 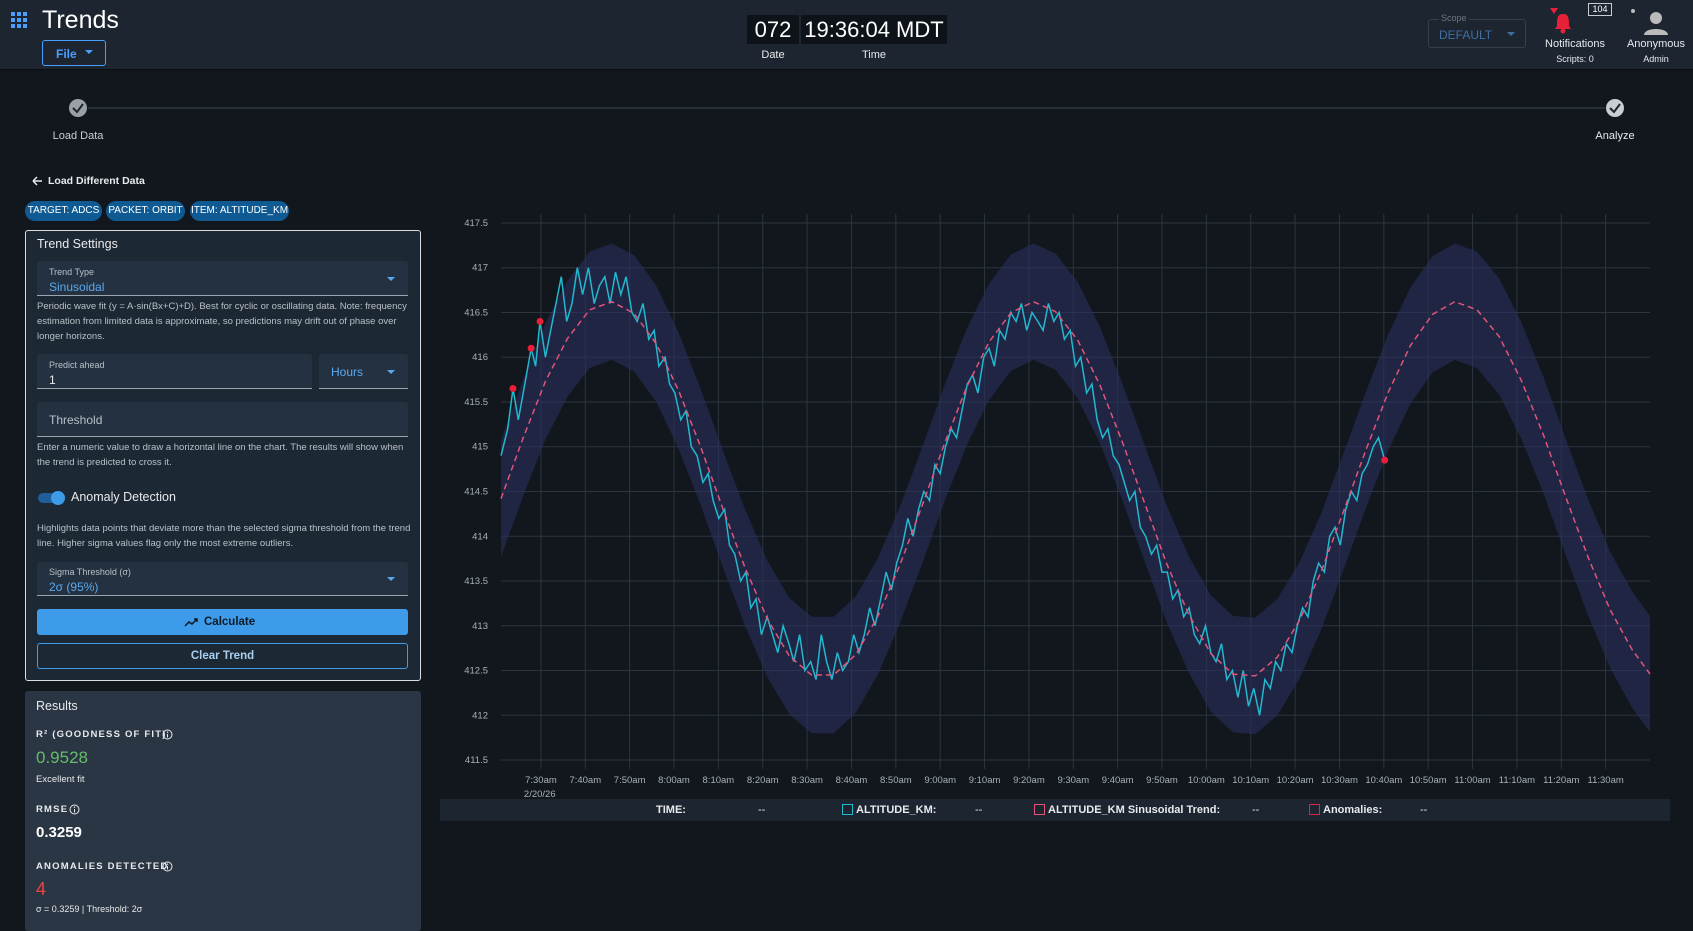 What do you see at coordinates (476, 671) in the screenshot?
I see `y-tick-label: 412.5` at bounding box center [476, 671].